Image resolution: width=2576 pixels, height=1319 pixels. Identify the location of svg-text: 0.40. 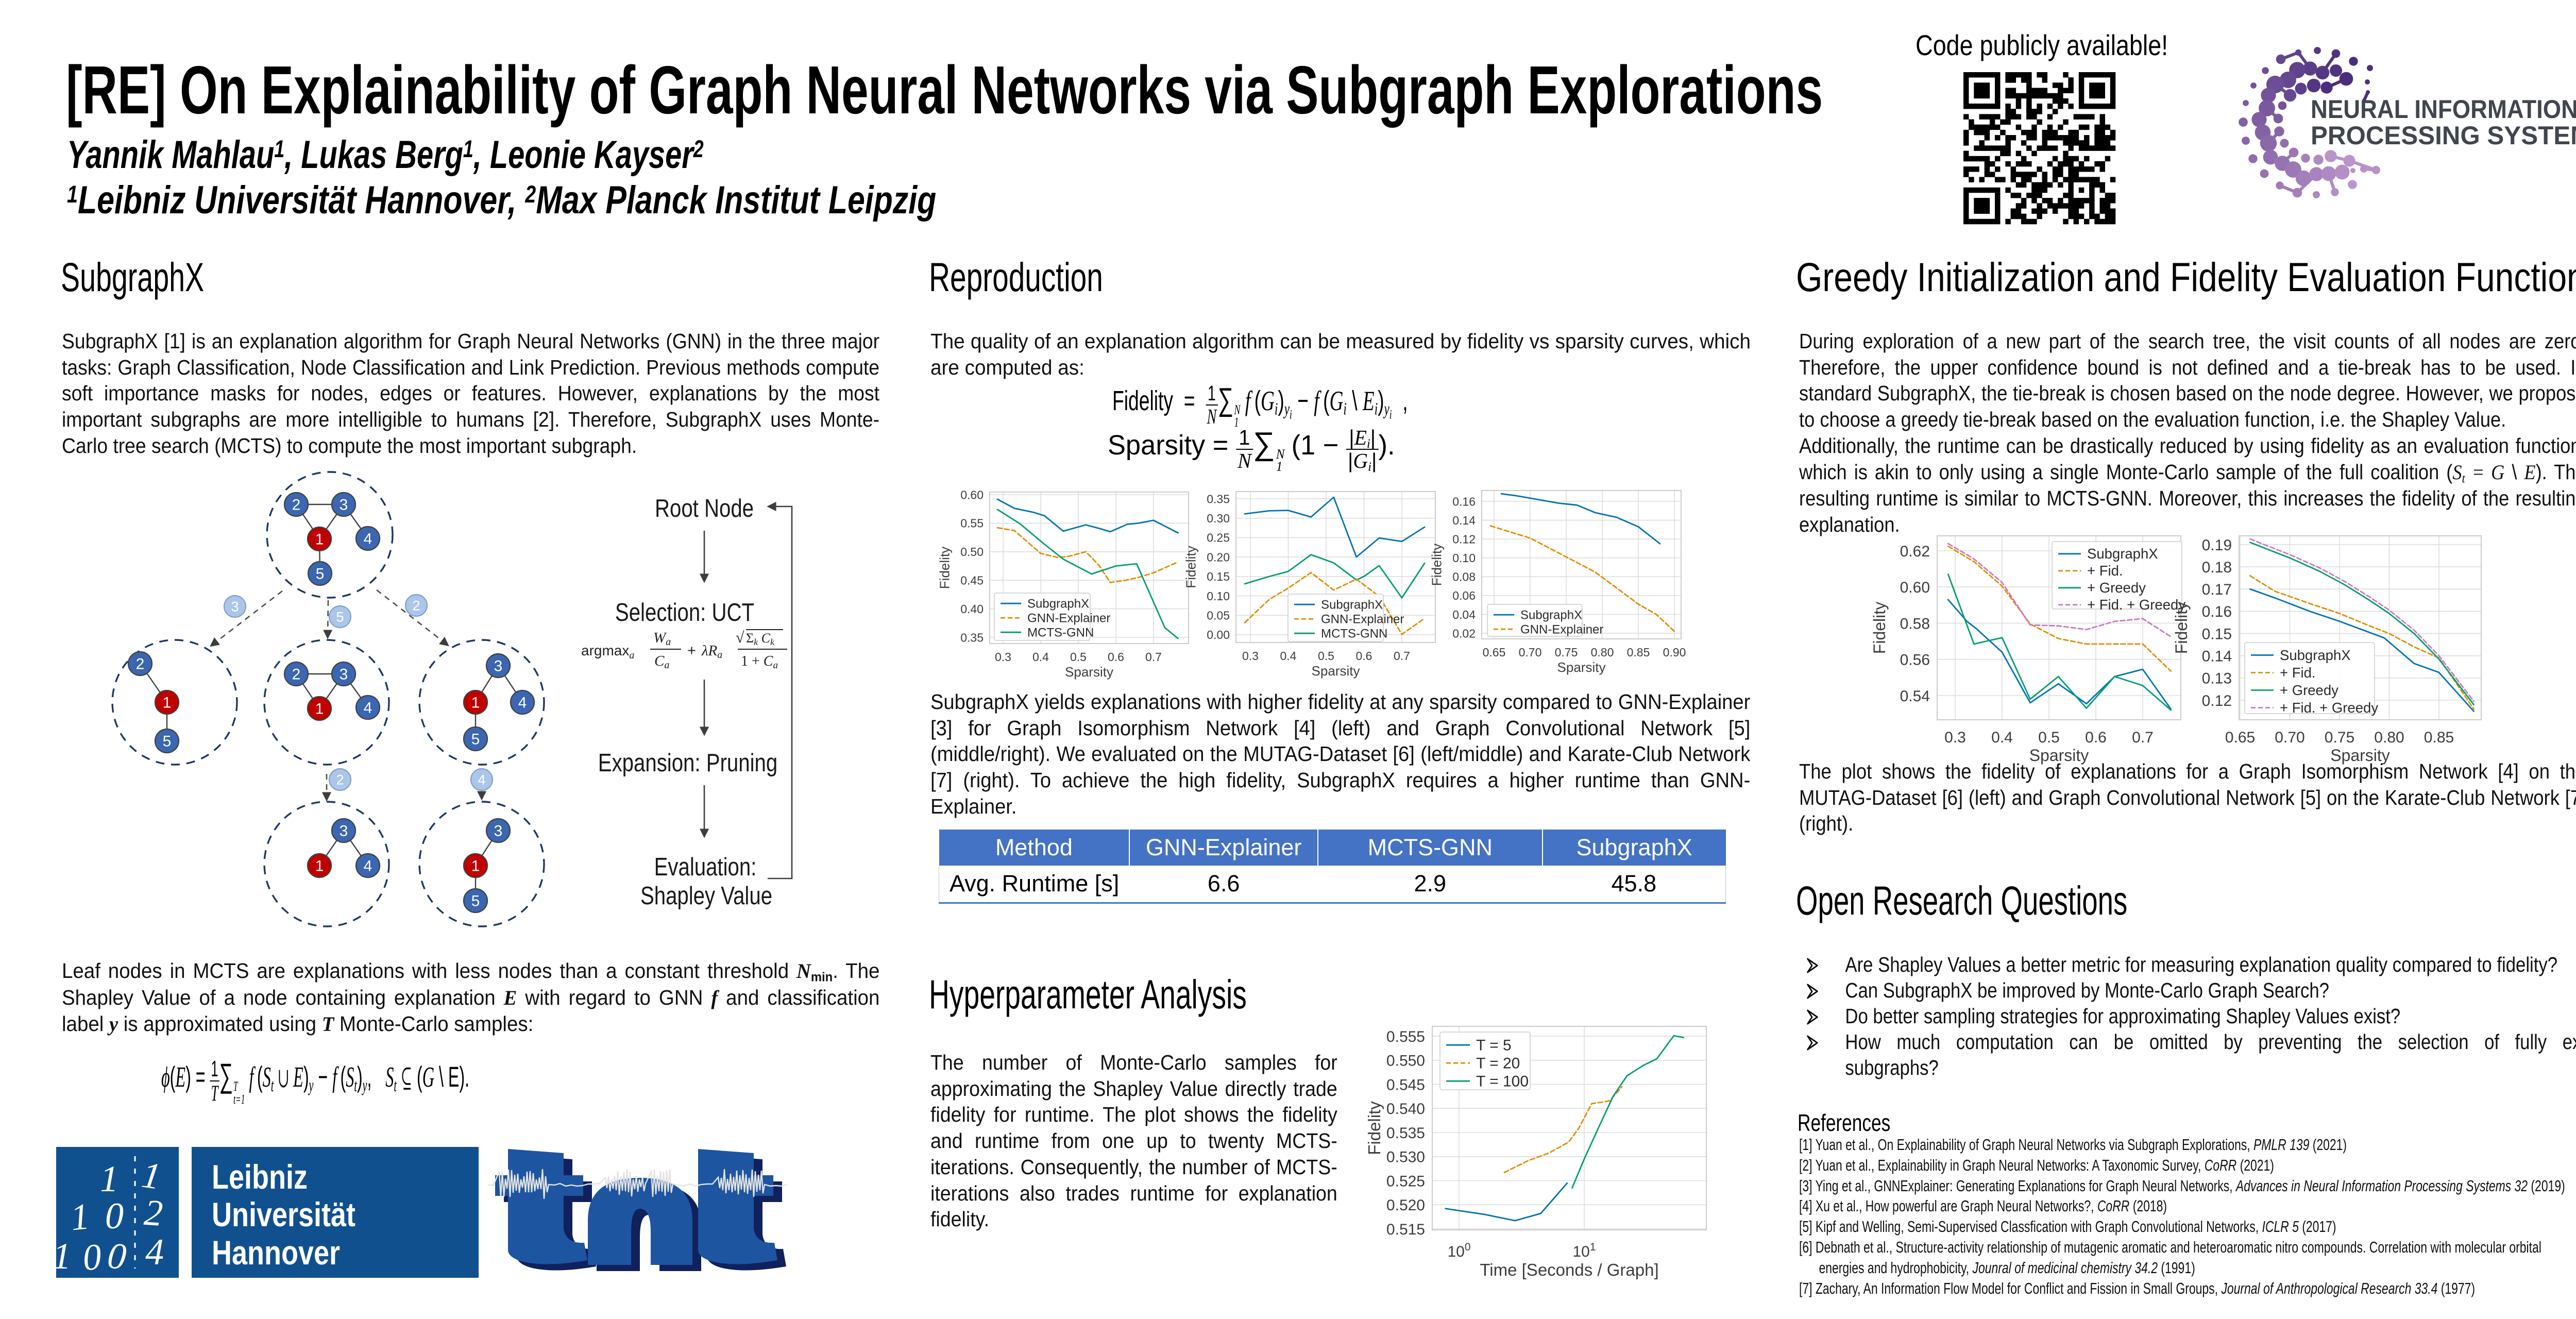
(972, 609).